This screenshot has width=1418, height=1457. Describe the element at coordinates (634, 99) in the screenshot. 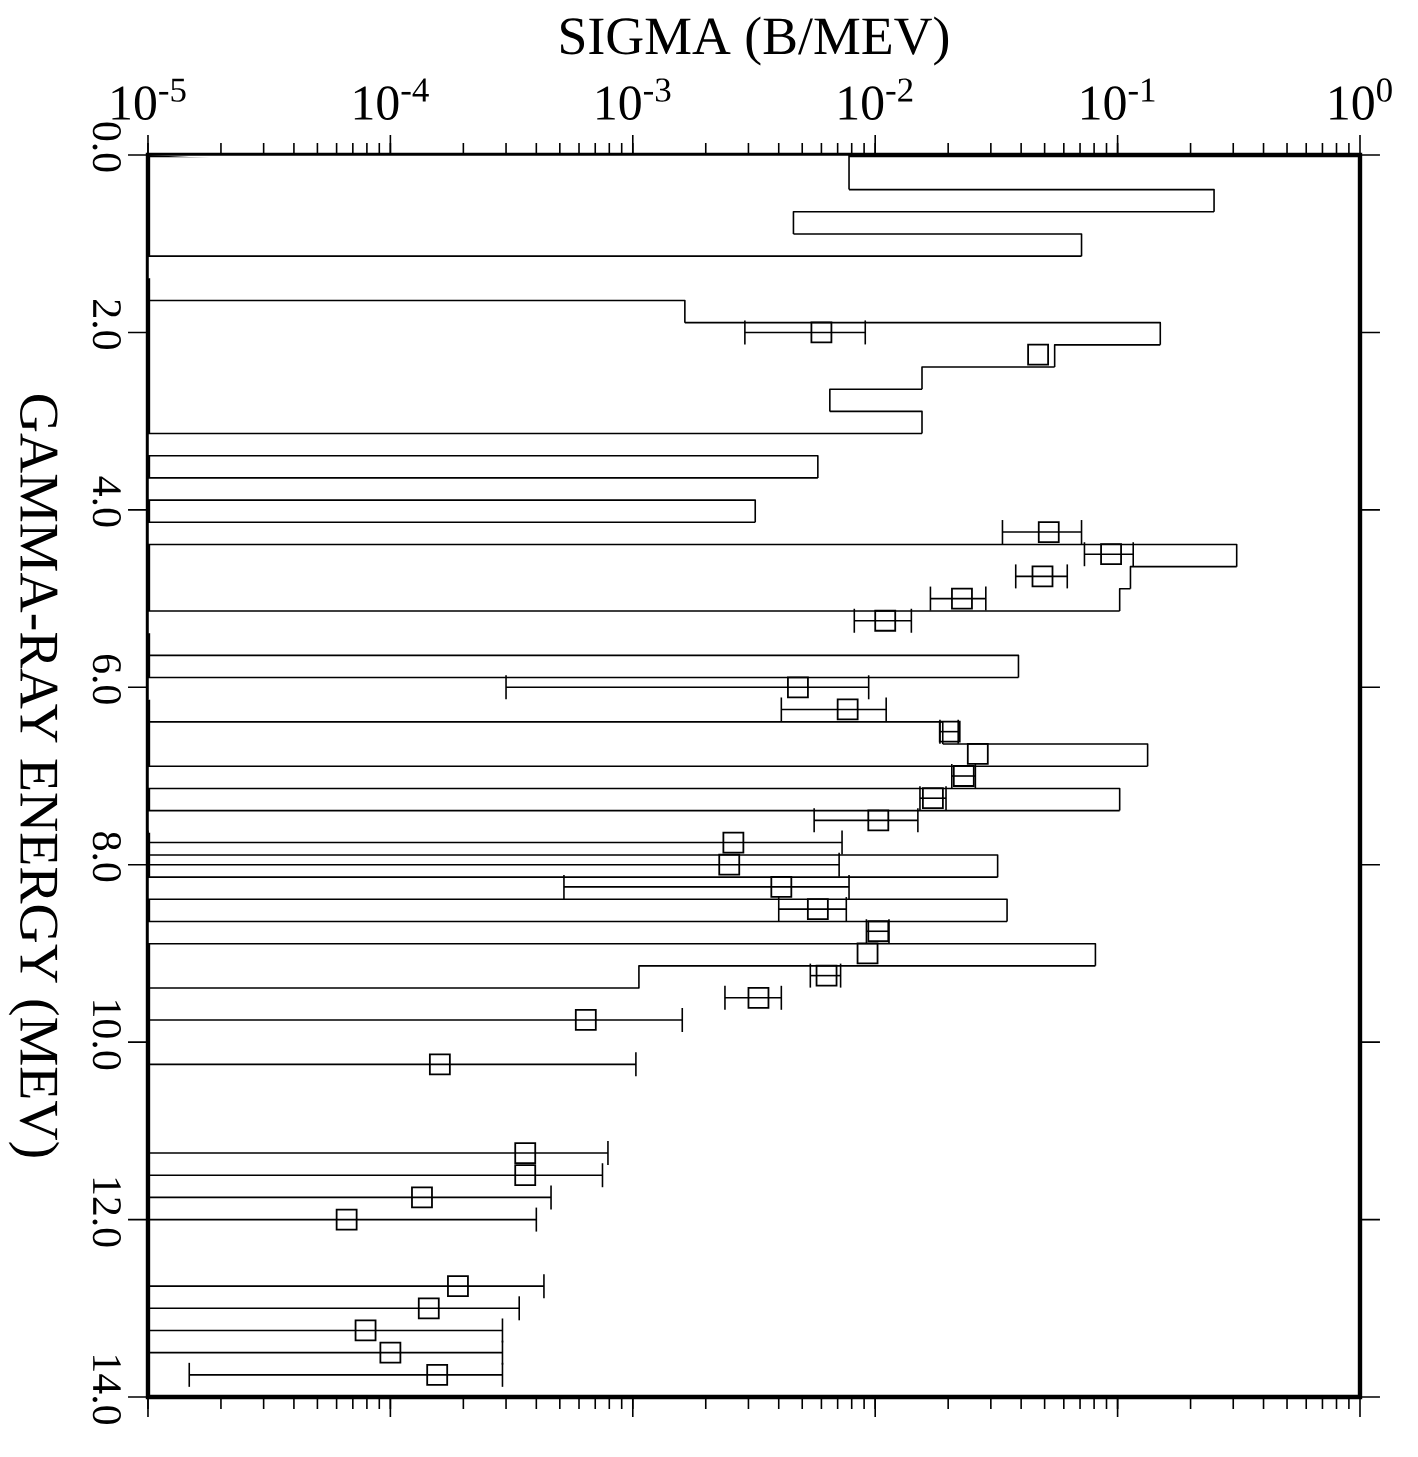

I see `x-tick-label: 10$^{-3}$` at that location.